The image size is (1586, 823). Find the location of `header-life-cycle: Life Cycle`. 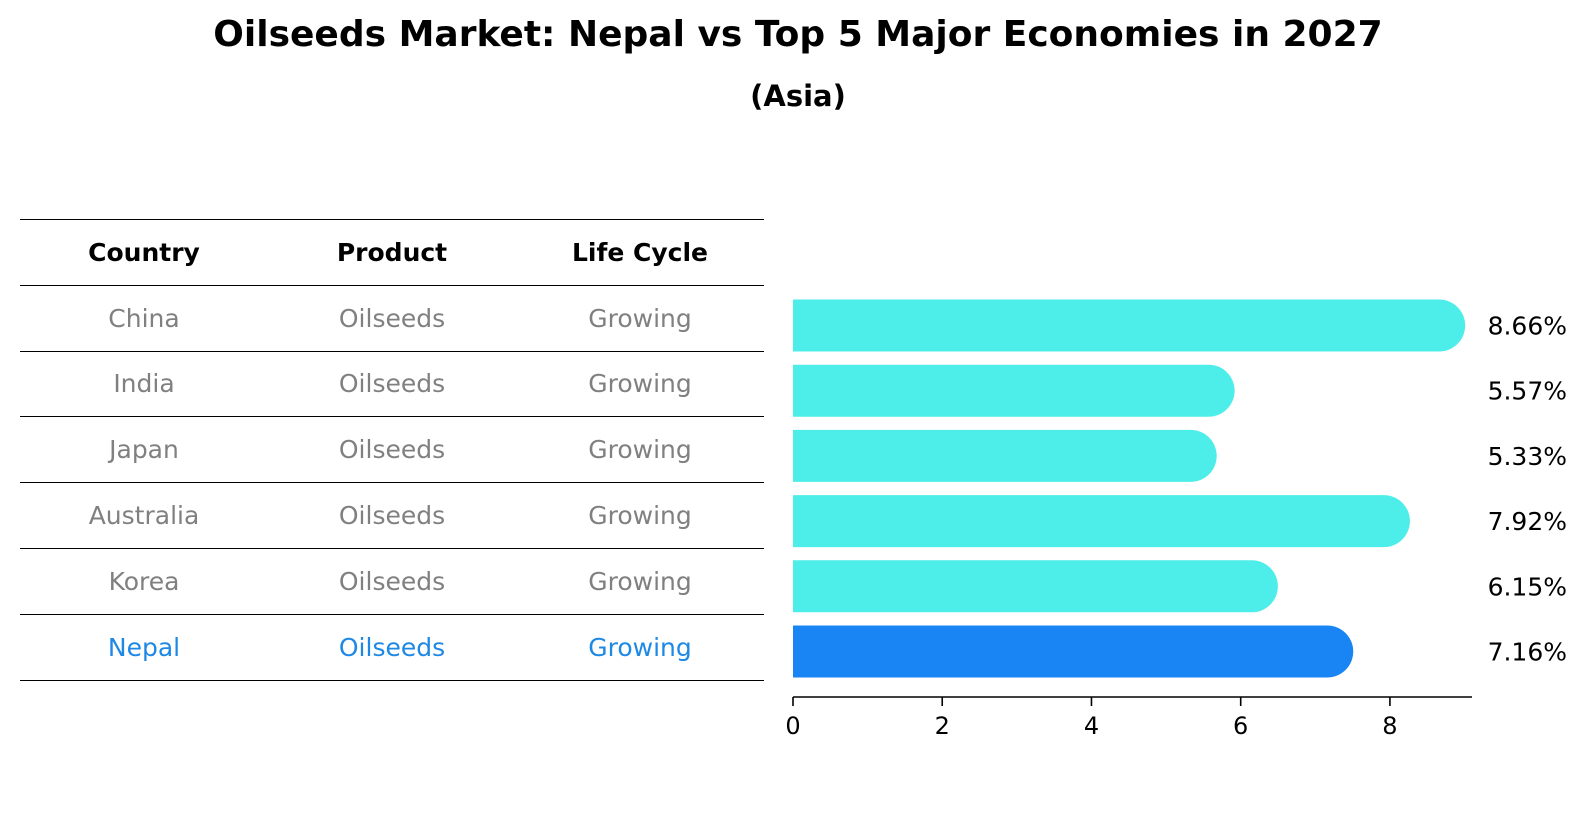

header-life-cycle: Life Cycle is located at coordinates (640, 252).